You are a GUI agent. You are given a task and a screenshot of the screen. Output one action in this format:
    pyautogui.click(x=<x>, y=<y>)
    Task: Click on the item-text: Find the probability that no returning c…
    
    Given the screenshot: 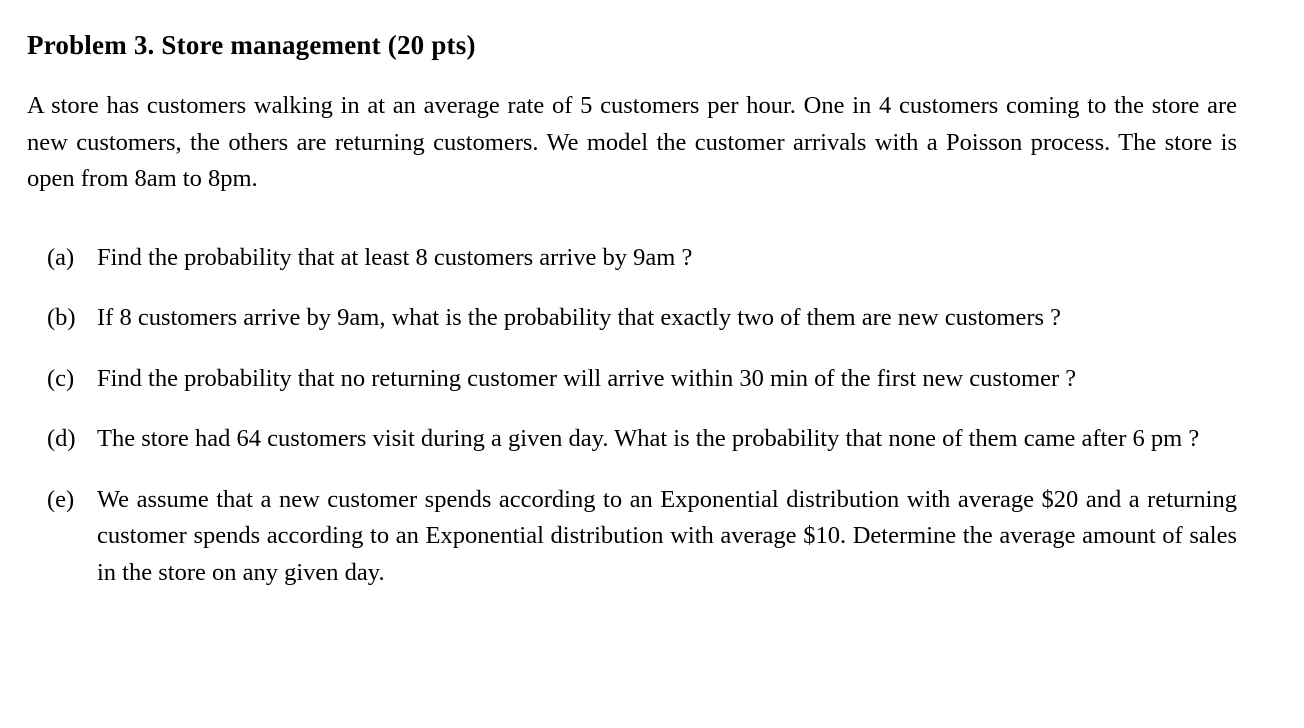 What is the action you would take?
    pyautogui.click(x=587, y=378)
    